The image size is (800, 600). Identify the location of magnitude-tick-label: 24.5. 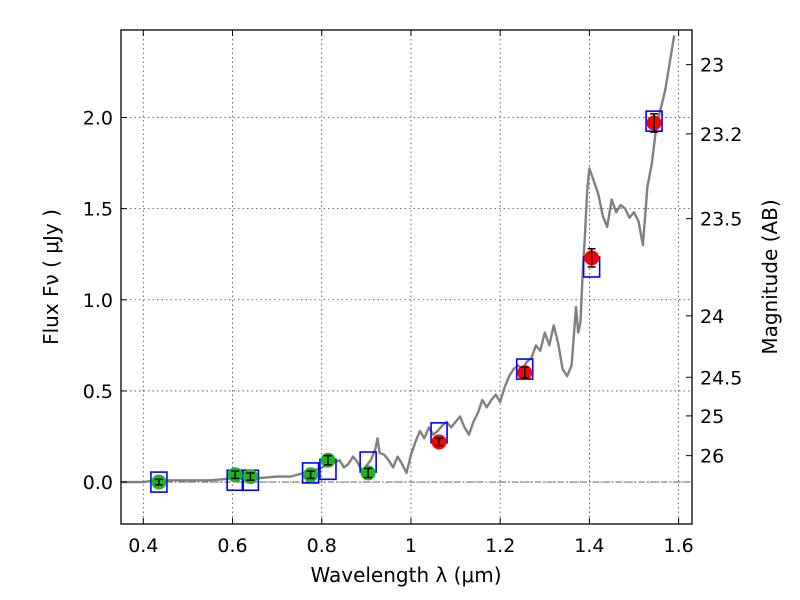
(721, 378).